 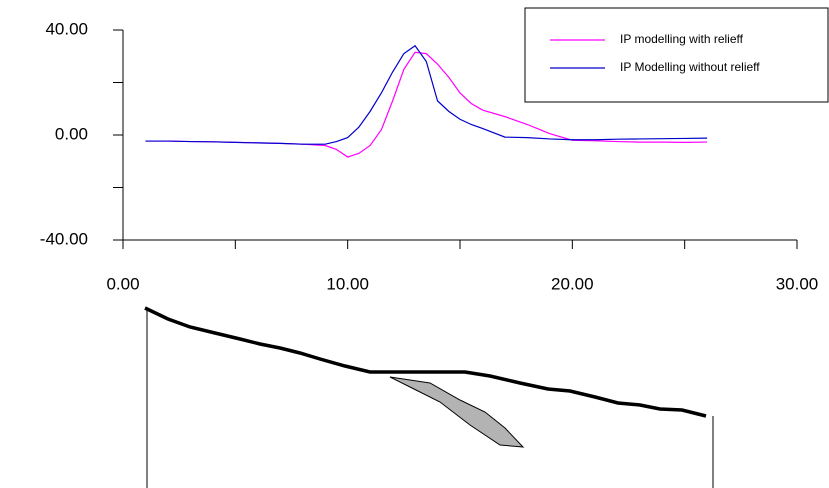 What do you see at coordinates (682, 39) in the screenshot?
I see `legend-label: IP modelling with relieff` at bounding box center [682, 39].